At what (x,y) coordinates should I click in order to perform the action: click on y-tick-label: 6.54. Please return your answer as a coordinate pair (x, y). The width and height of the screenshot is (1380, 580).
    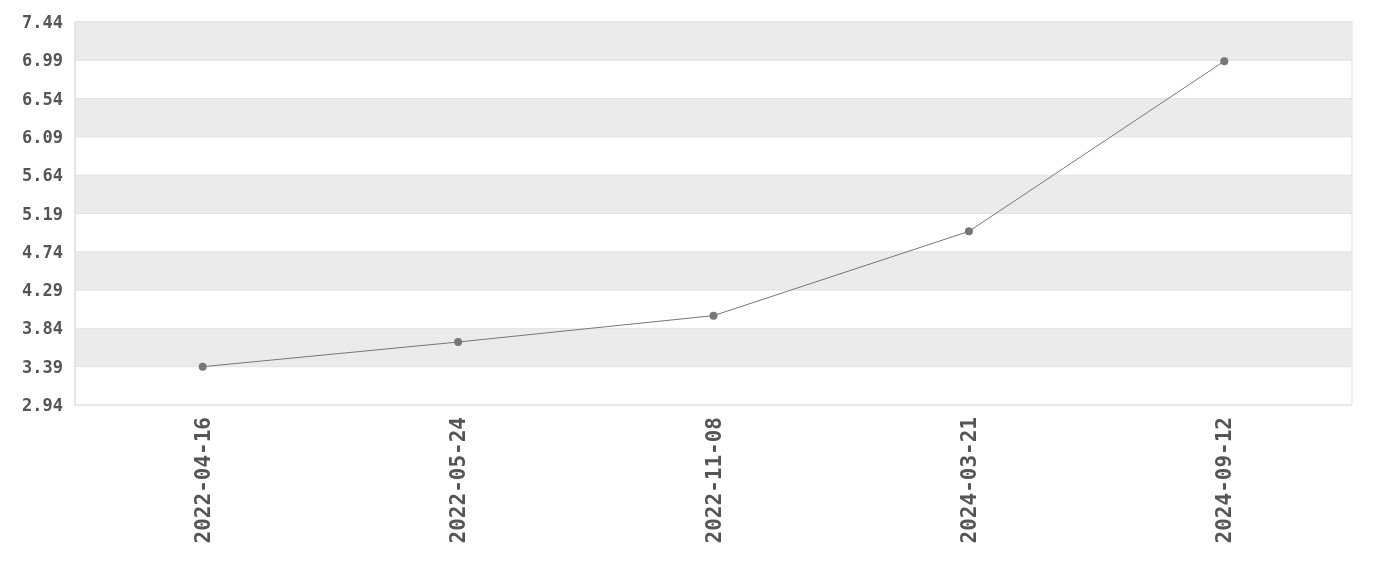
    Looking at the image, I should click on (42, 98).